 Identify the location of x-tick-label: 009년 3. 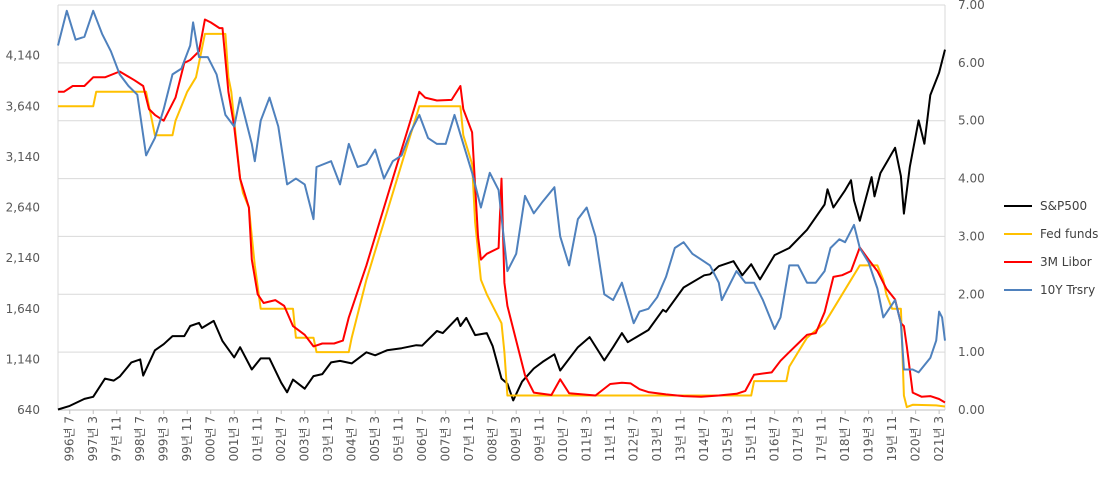
(516, 438).